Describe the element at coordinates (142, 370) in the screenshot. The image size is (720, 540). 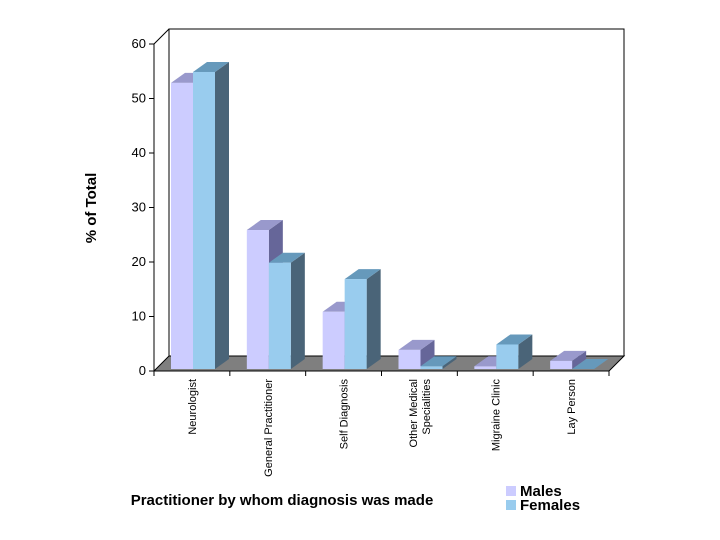
I see `y-tick-label: 0` at that location.